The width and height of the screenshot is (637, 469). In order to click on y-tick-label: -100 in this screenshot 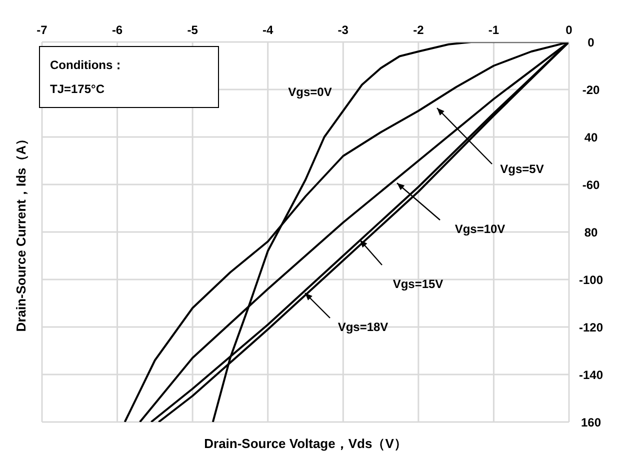, I will do `click(591, 279)`.